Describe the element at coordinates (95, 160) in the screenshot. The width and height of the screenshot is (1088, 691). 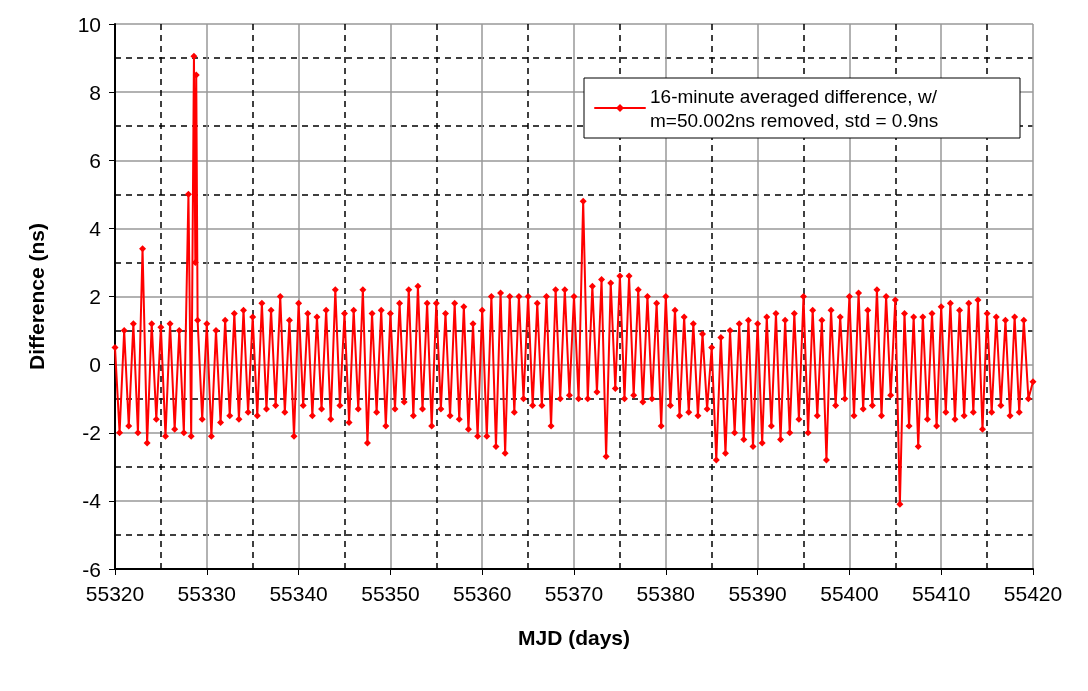
I see `y-tick-label: 6` at that location.